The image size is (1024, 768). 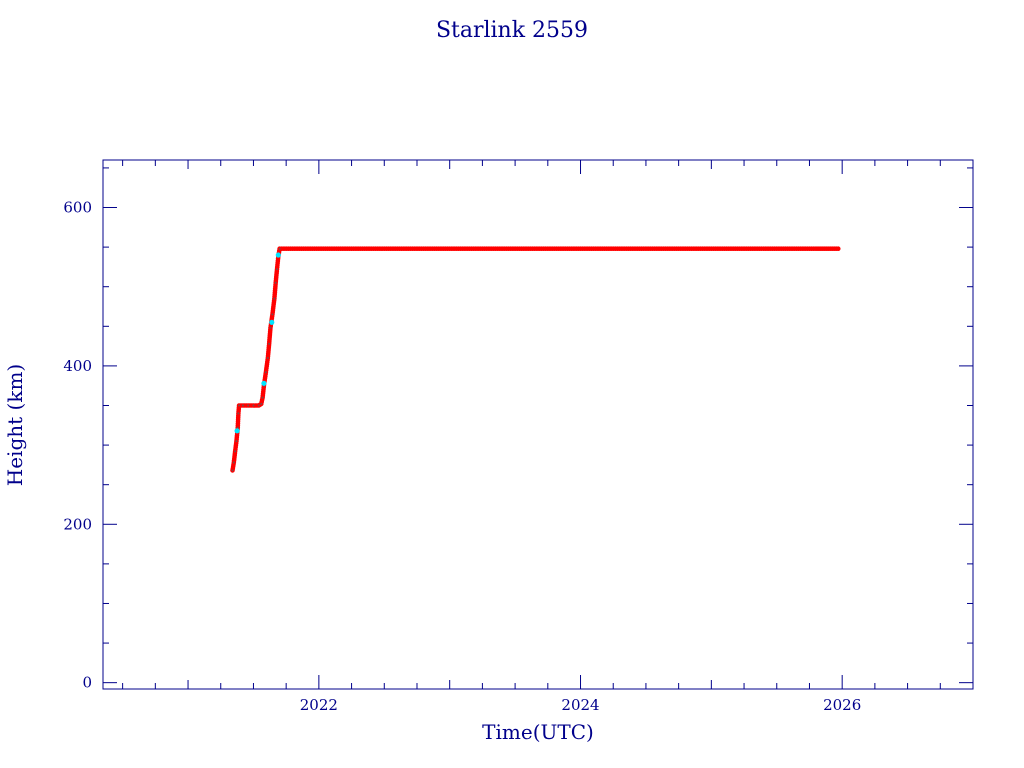 What do you see at coordinates (77, 366) in the screenshot?
I see `y-tick-label: 400` at bounding box center [77, 366].